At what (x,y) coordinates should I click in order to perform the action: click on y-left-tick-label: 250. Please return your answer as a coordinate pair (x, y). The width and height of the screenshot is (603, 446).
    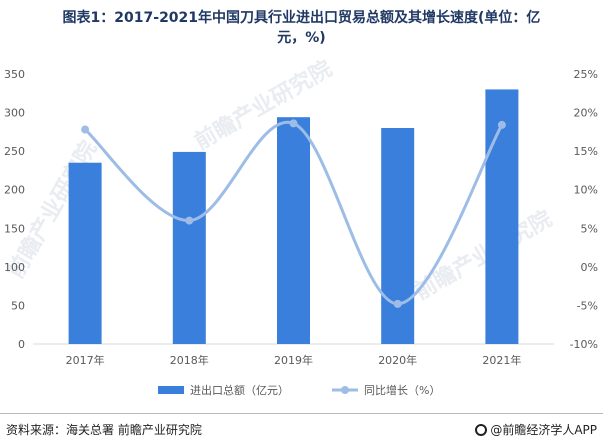
    Looking at the image, I should click on (14, 151).